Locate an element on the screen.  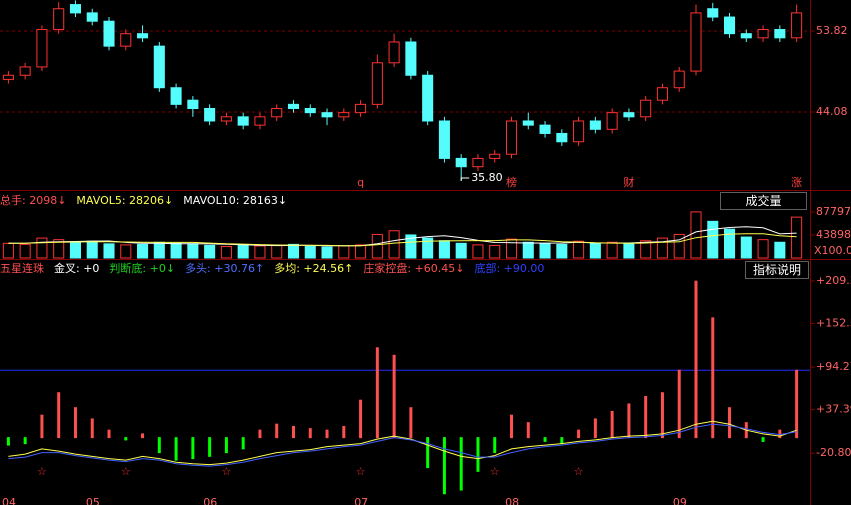
indicator-button: 指标说明 is located at coordinates (777, 270).